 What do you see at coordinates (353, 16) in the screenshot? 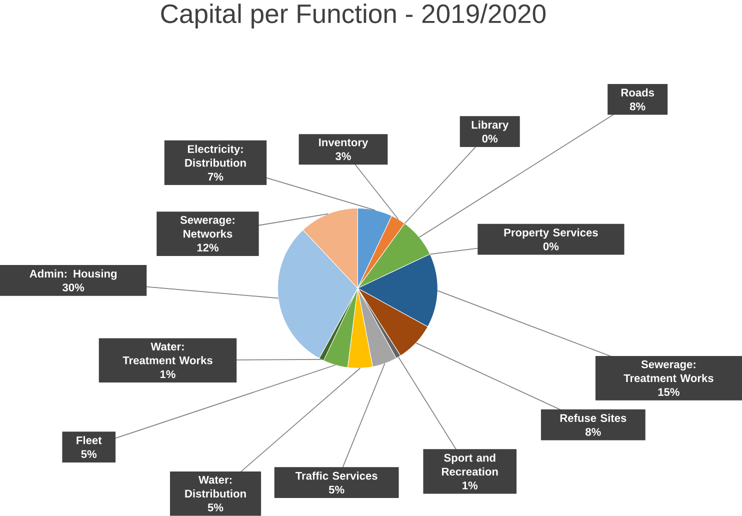
I see `chart-title: Capital per Function - 2019/2020` at bounding box center [353, 16].